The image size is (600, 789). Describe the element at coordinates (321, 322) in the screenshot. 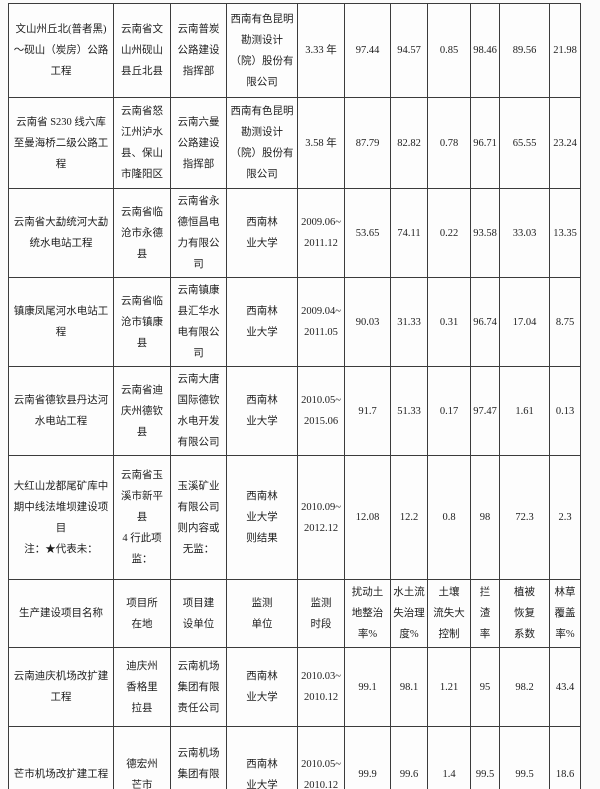

I see `table-cell: 2009.04~ 2011.05` at that location.